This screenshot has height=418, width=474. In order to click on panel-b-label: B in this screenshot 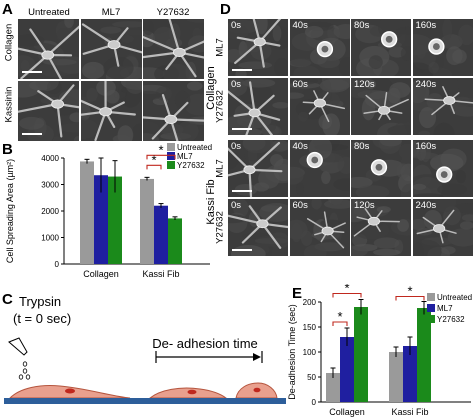, I will do `click(7, 149)`.